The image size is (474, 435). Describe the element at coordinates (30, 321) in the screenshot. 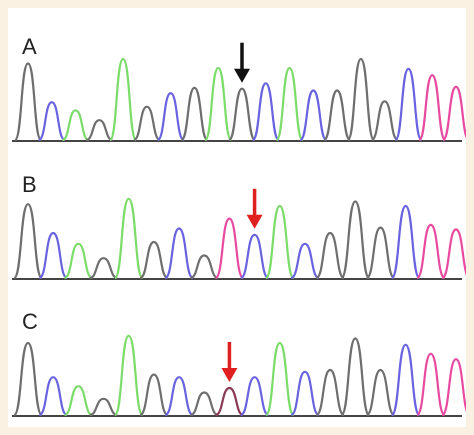

I see `panel-label-c: C` at that location.